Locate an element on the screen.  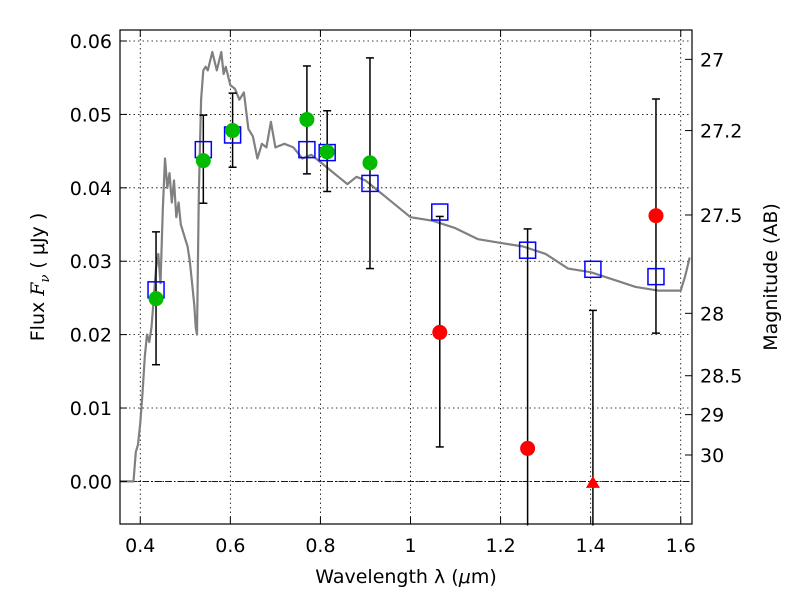
y-axis-title-symbol: F is located at coordinates (38, 289).